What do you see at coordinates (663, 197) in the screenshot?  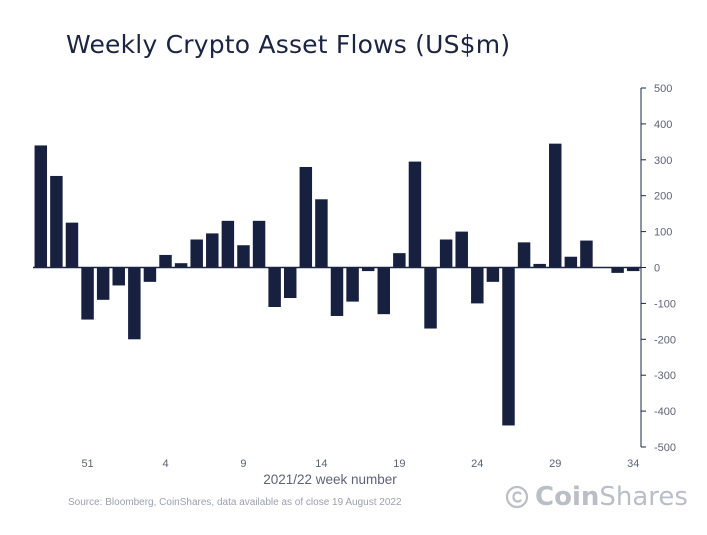 I see `y-tick-label: 200` at bounding box center [663, 197].